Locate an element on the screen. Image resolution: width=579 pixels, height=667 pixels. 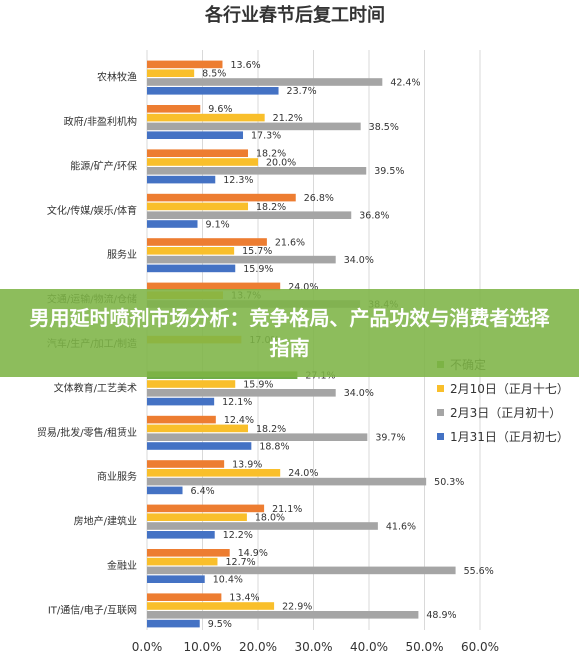
data-label: 20.0% is located at coordinates (281, 162).